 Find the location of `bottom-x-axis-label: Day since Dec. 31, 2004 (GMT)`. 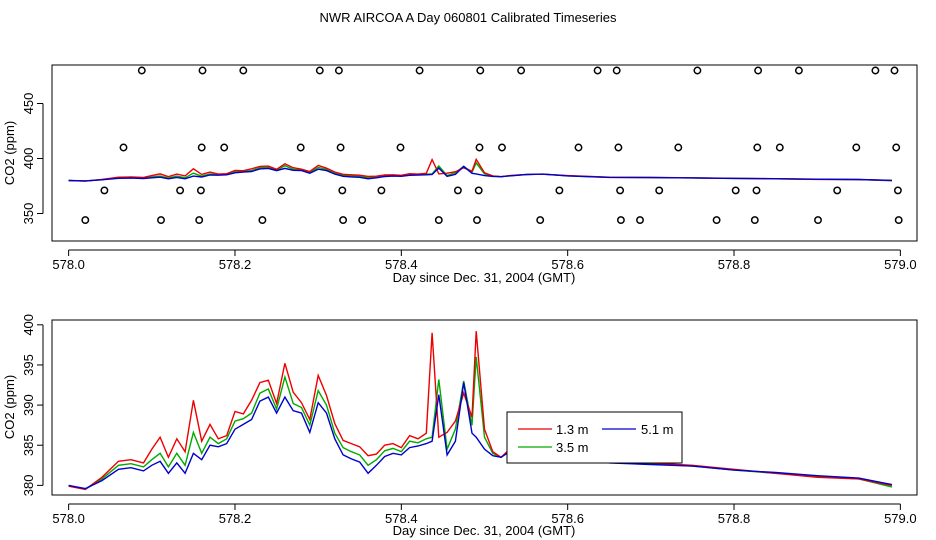

bottom-x-axis-label: Day since Dec. 31, 2004 (GMT) is located at coordinates (484, 530).